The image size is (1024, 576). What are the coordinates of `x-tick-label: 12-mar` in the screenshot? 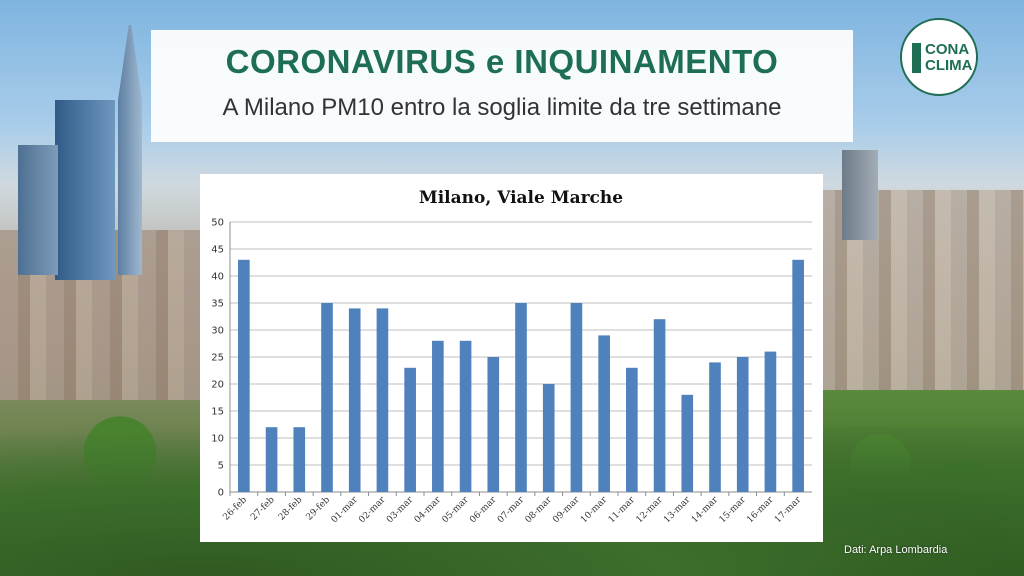 It's located at (649, 510).